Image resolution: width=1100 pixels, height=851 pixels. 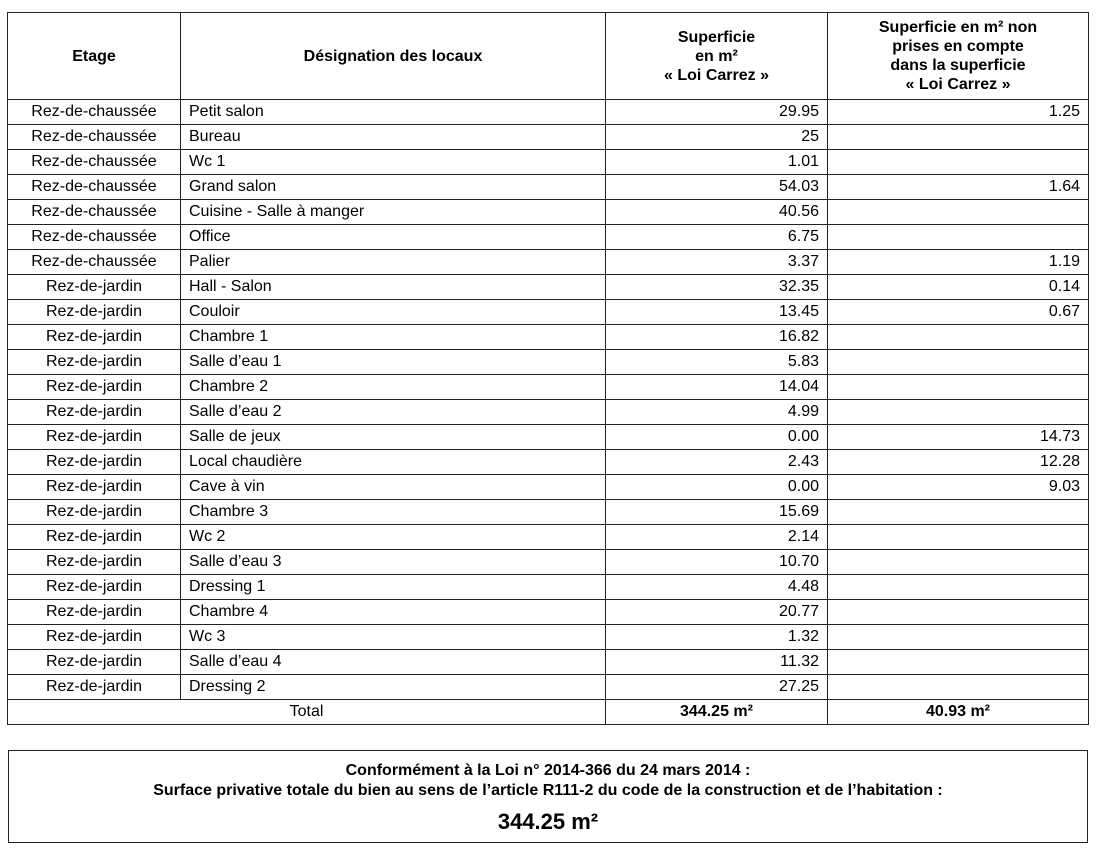 I want to click on cell-carrez: 4.48, so click(x=716, y=587).